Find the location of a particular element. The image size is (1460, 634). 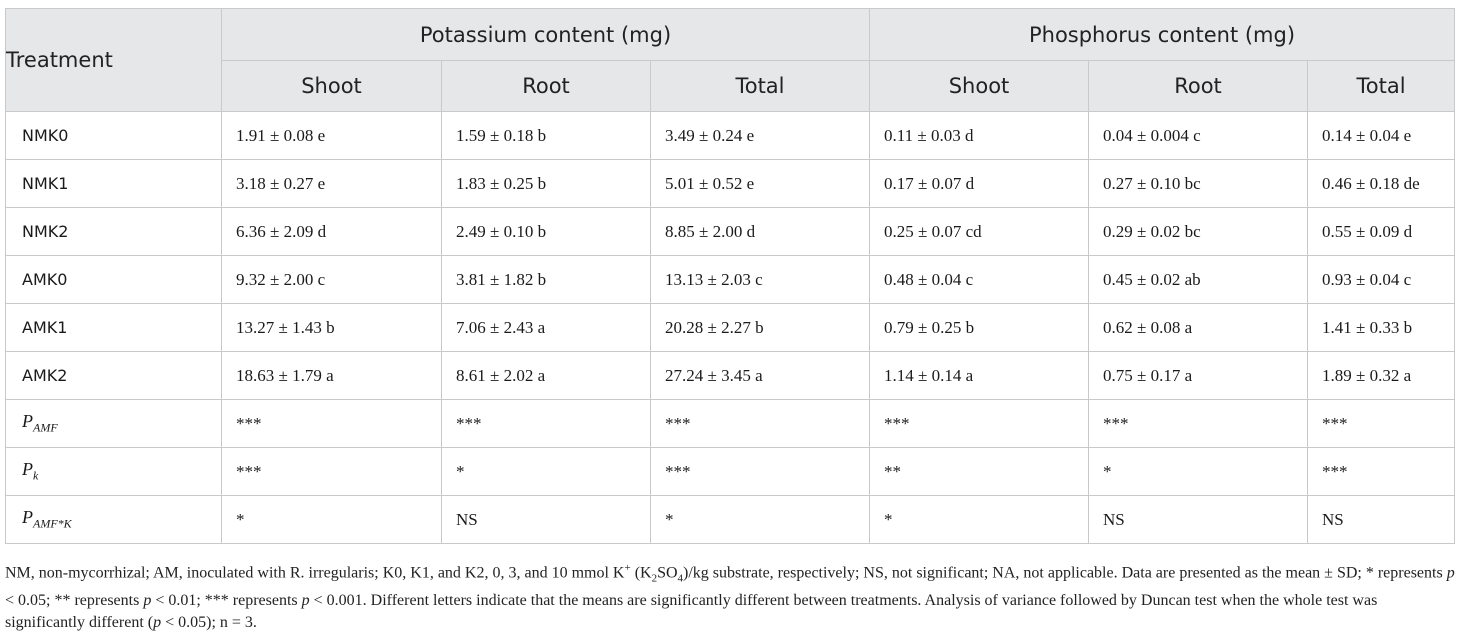

table-cell: 0.75 ± 0.17 a is located at coordinates (1198, 375).